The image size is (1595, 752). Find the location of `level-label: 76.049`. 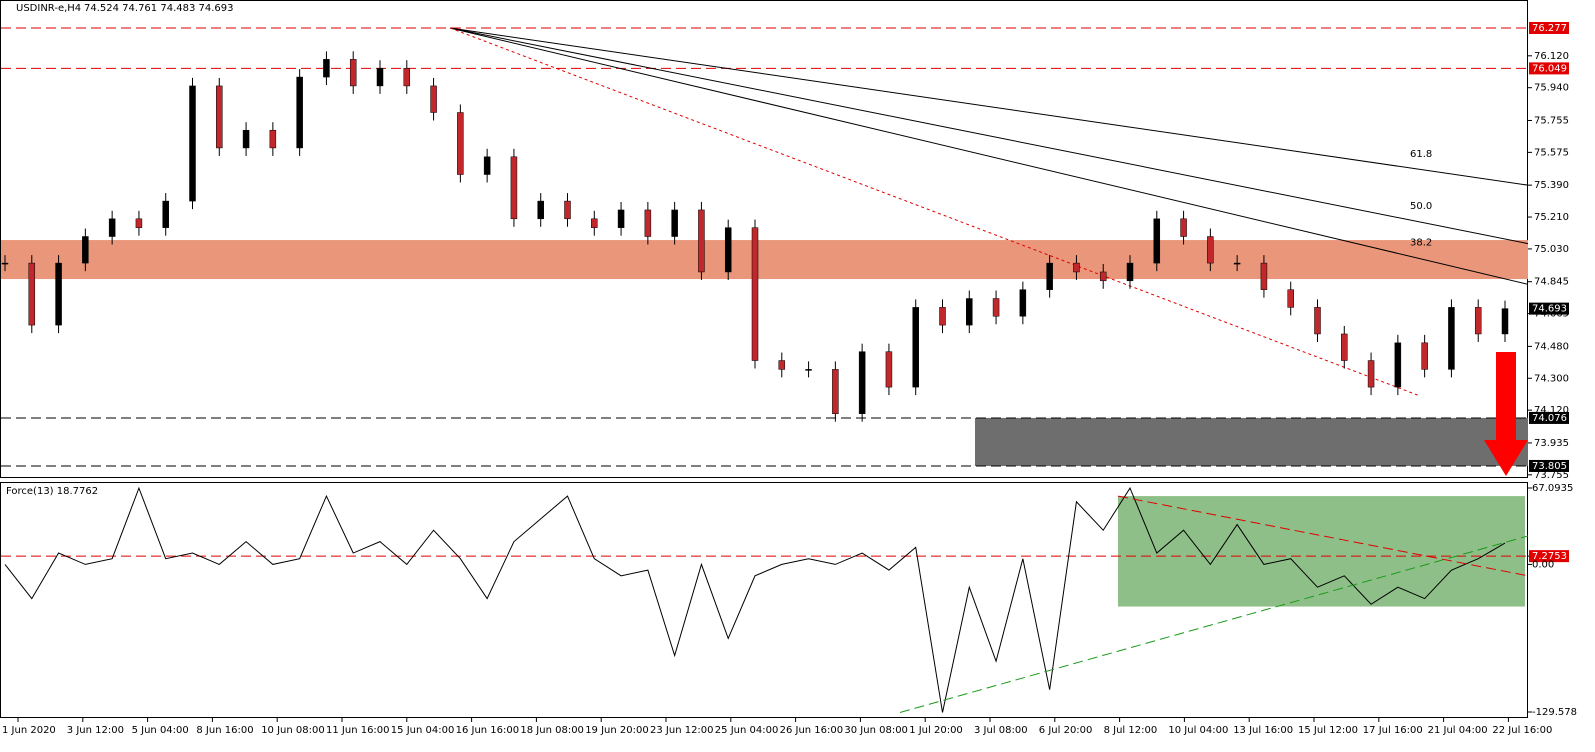

level-label: 76.049 is located at coordinates (1549, 68).